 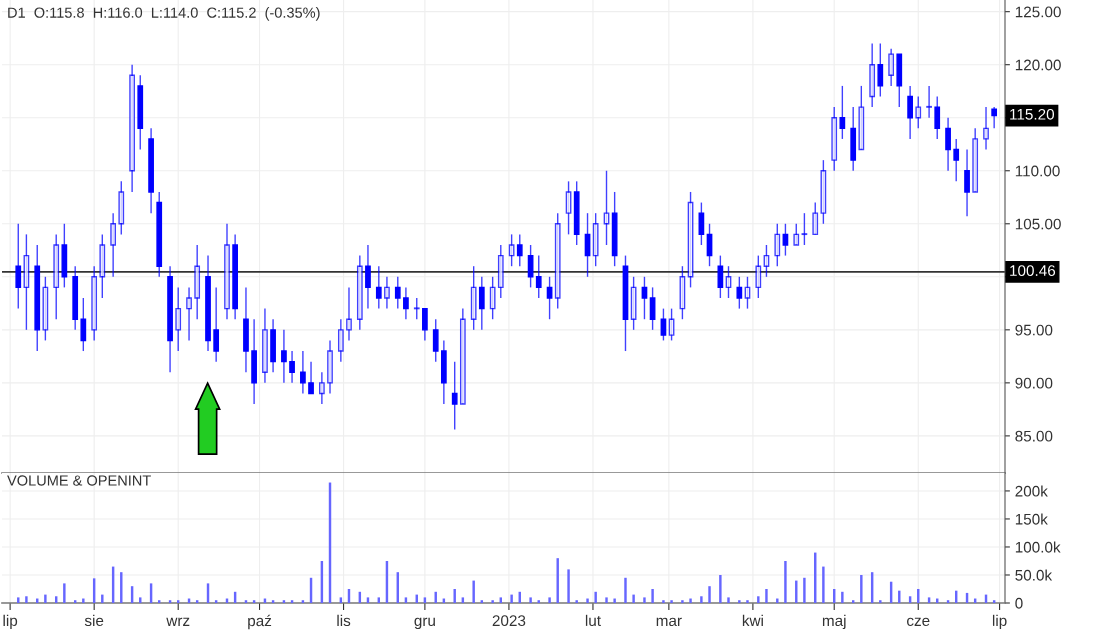 What do you see at coordinates (1038, 224) in the screenshot?
I see `y-tick-label: 105.00` at bounding box center [1038, 224].